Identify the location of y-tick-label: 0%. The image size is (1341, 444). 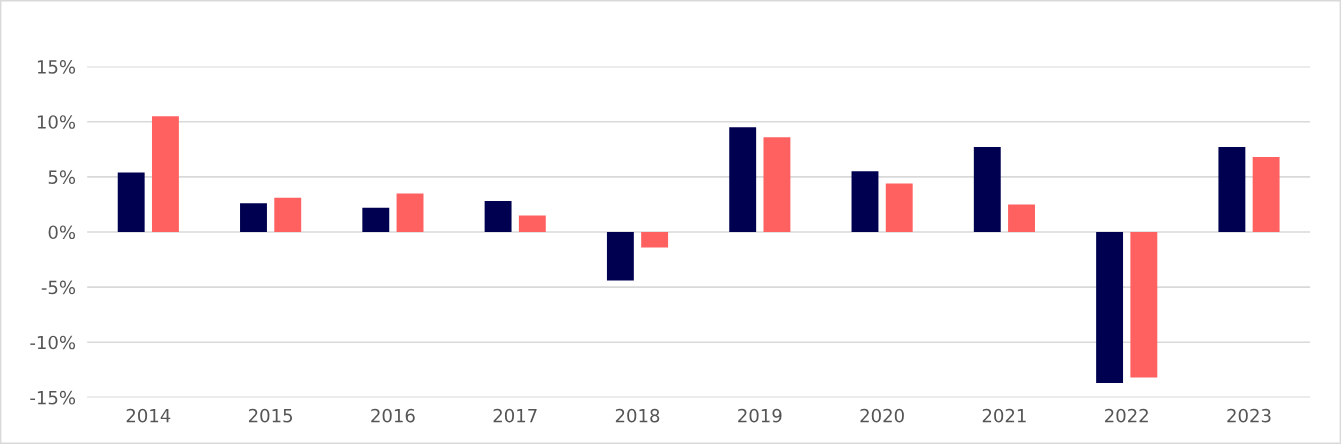
(62, 232).